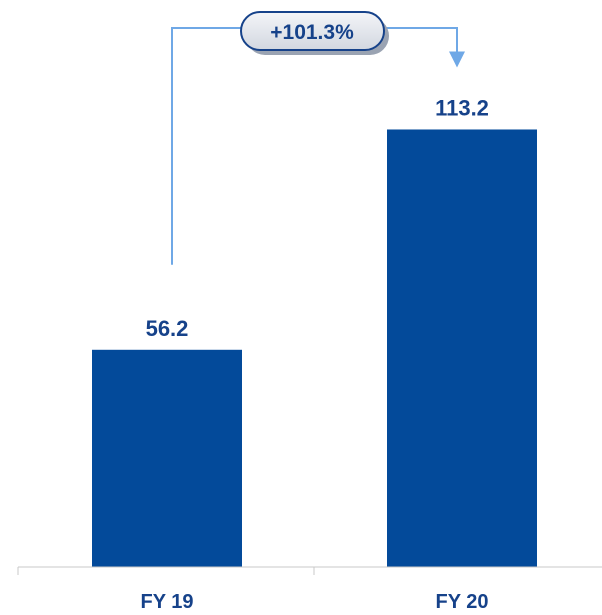  What do you see at coordinates (462, 602) in the screenshot?
I see `x-axis-tick-label: FY 20` at bounding box center [462, 602].